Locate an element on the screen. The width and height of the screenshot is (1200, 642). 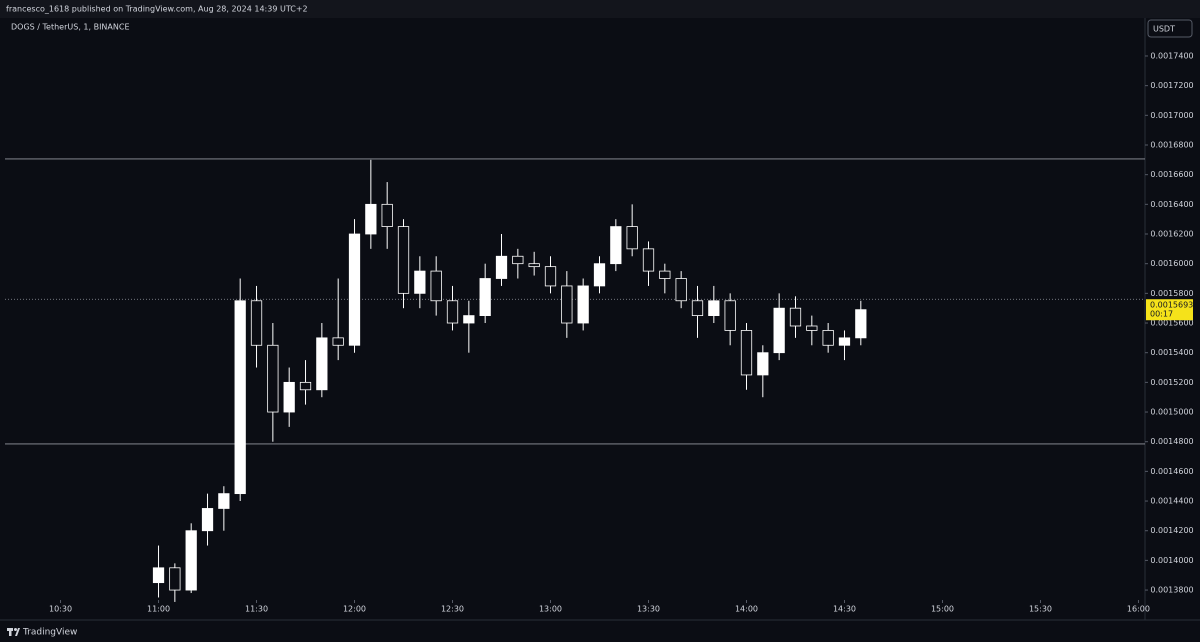
x-tick-label: 15:00 is located at coordinates (942, 609).